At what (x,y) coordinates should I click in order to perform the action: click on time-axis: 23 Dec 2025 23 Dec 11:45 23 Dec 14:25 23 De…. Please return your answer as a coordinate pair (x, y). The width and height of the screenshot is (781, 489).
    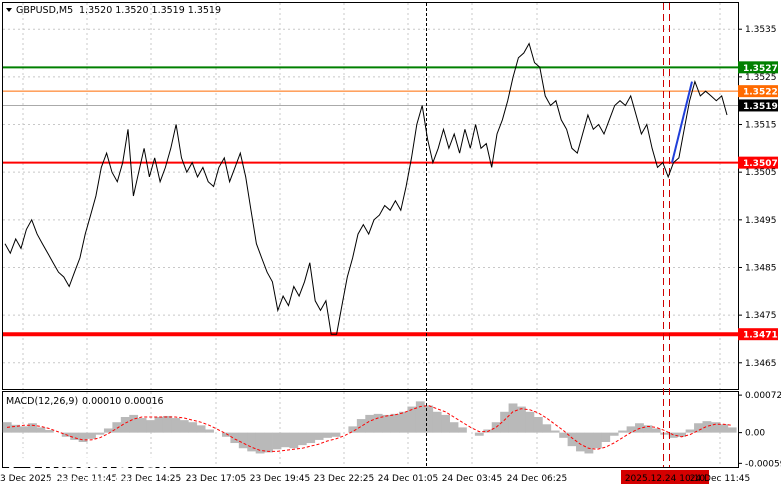
    Looking at the image, I should click on (375, 477).